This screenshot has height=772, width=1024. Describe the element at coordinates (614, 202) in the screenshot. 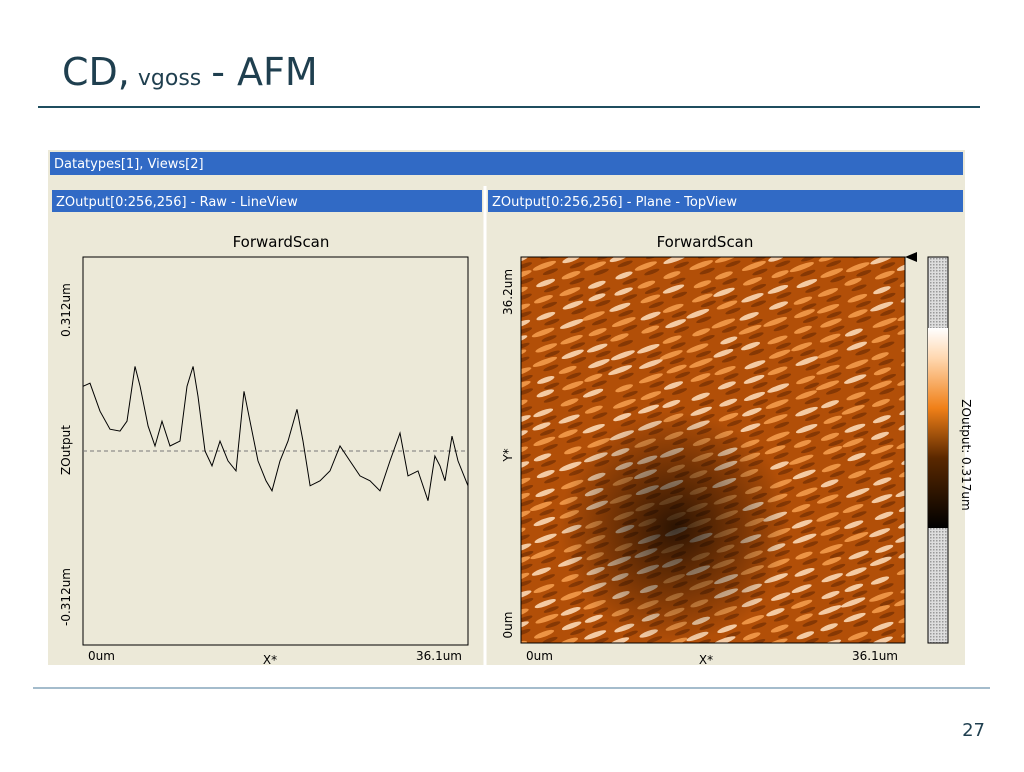

I see `panel-title: ZOutput[0:256,256] - Plane - TopView` at that location.